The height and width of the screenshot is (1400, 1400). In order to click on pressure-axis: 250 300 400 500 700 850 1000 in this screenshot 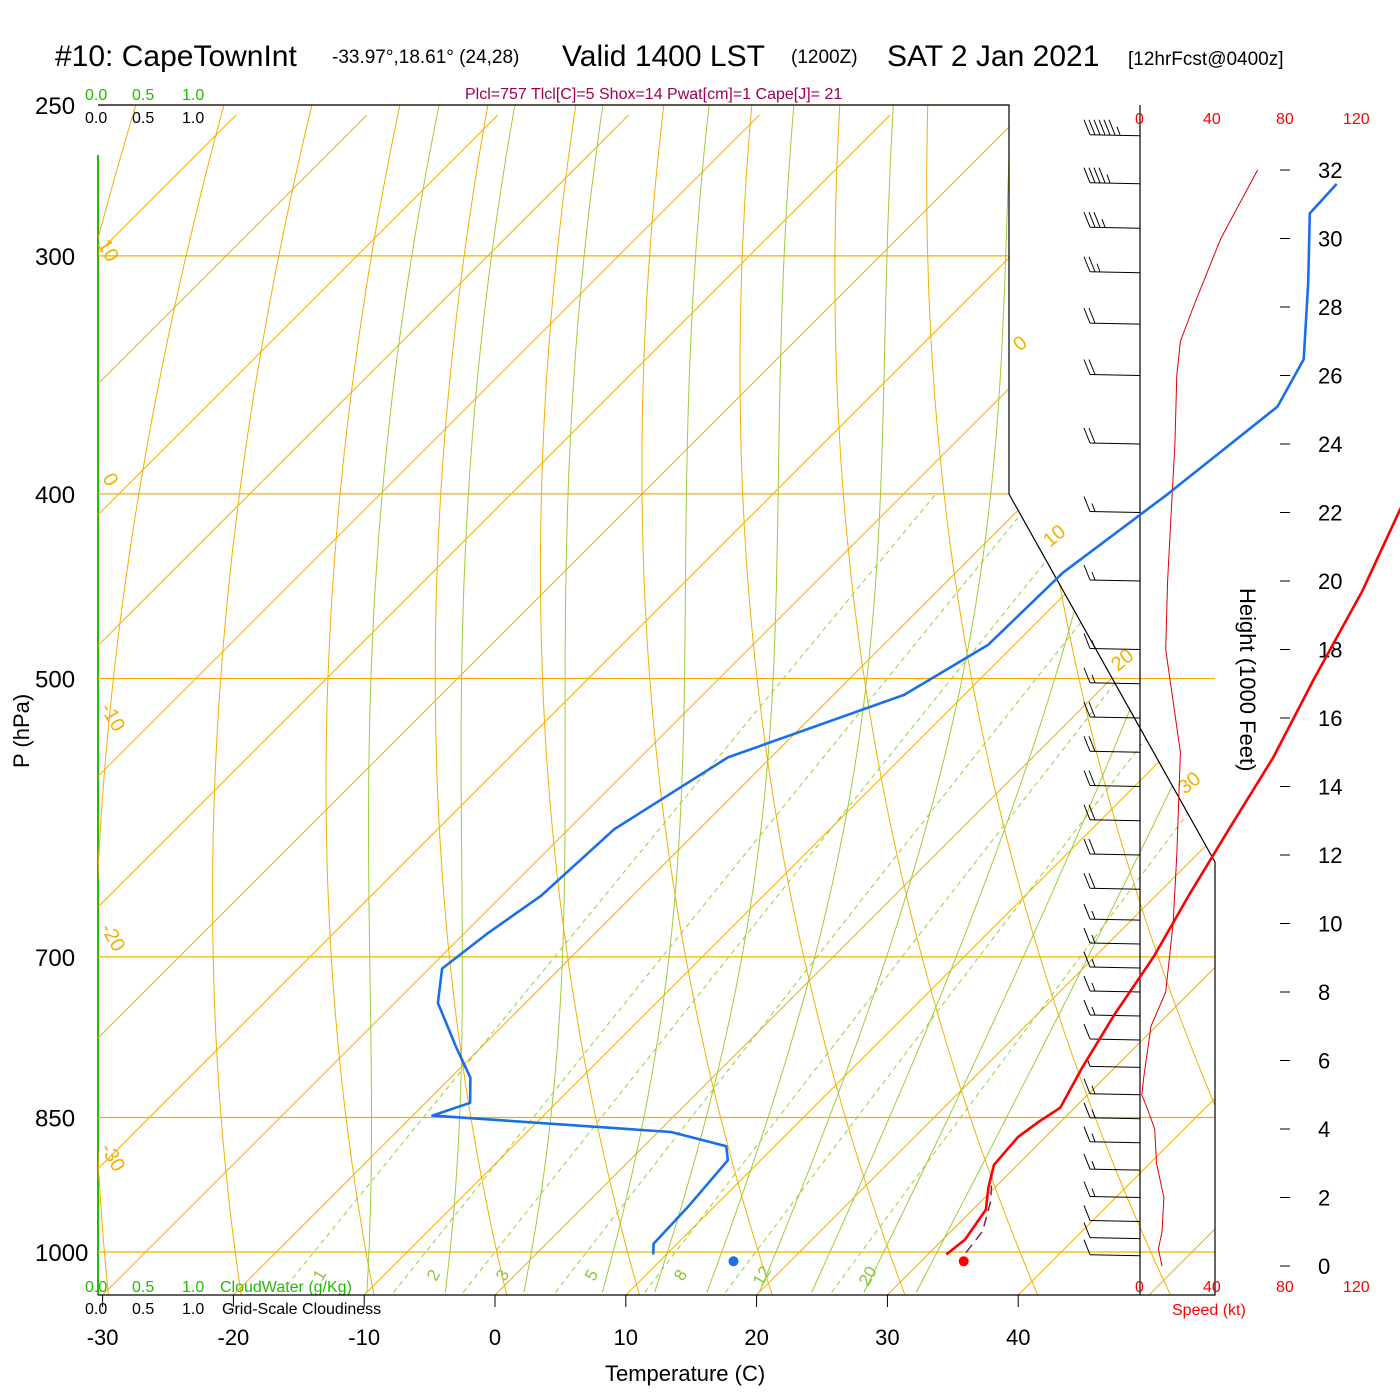, I will do `click(61, 680)`.